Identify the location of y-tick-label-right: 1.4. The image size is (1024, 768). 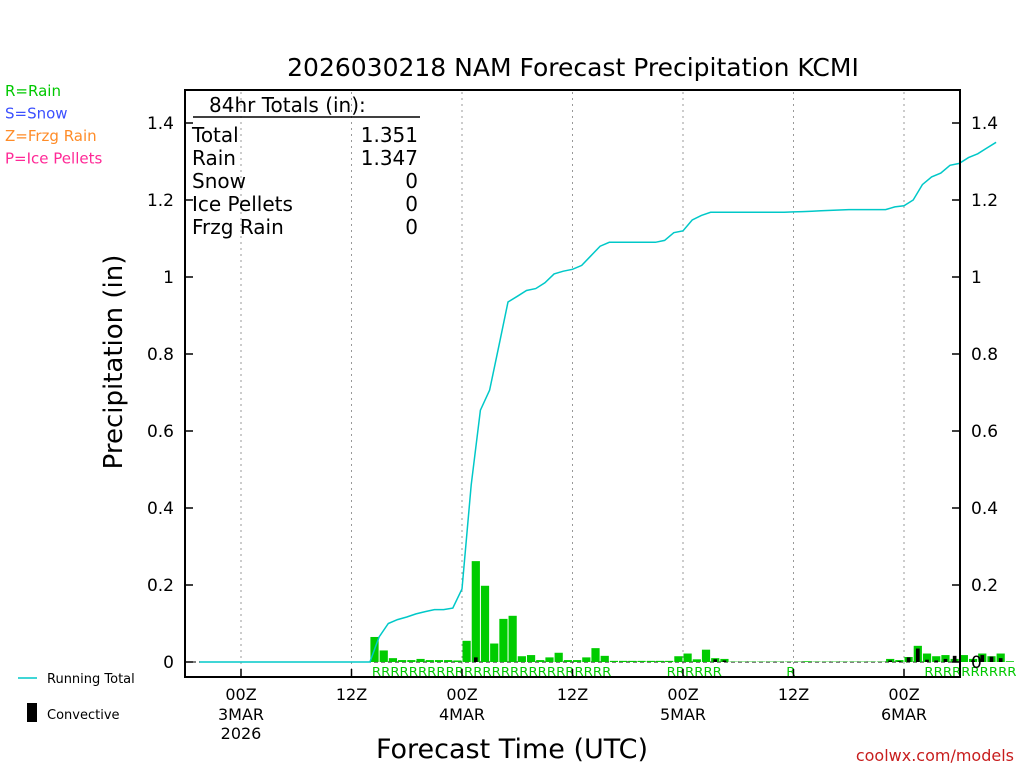
(984, 124).